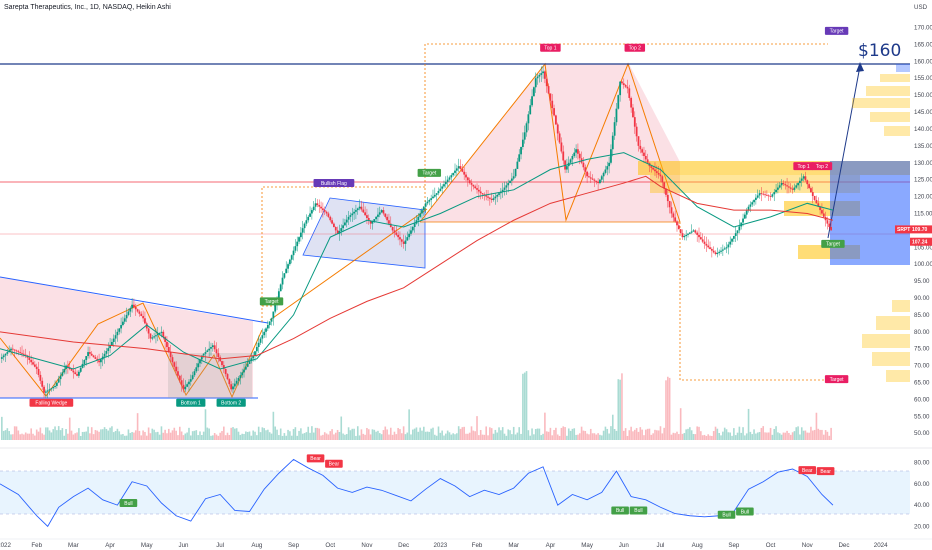  What do you see at coordinates (923, 264) in the screenshot?
I see `price-tick-label: 100.00` at bounding box center [923, 264].